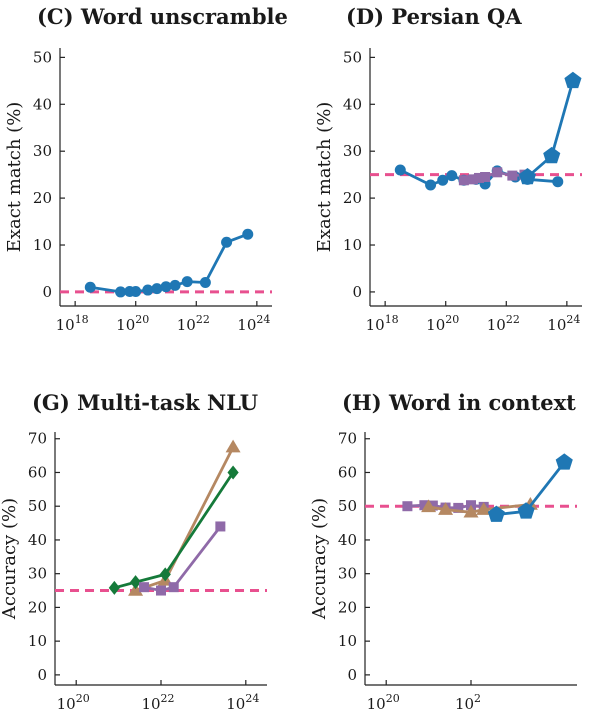 The width and height of the screenshot is (600, 725). What do you see at coordinates (185, 519) in the screenshot?
I see `series-line` at bounding box center [185, 519].